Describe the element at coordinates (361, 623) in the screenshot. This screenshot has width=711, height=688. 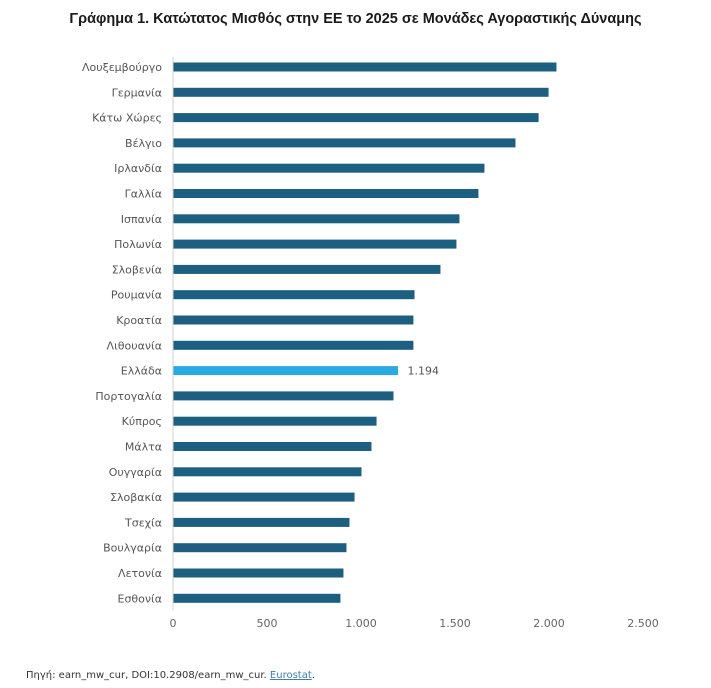
I see `x-tick-label: 1.000` at that location.